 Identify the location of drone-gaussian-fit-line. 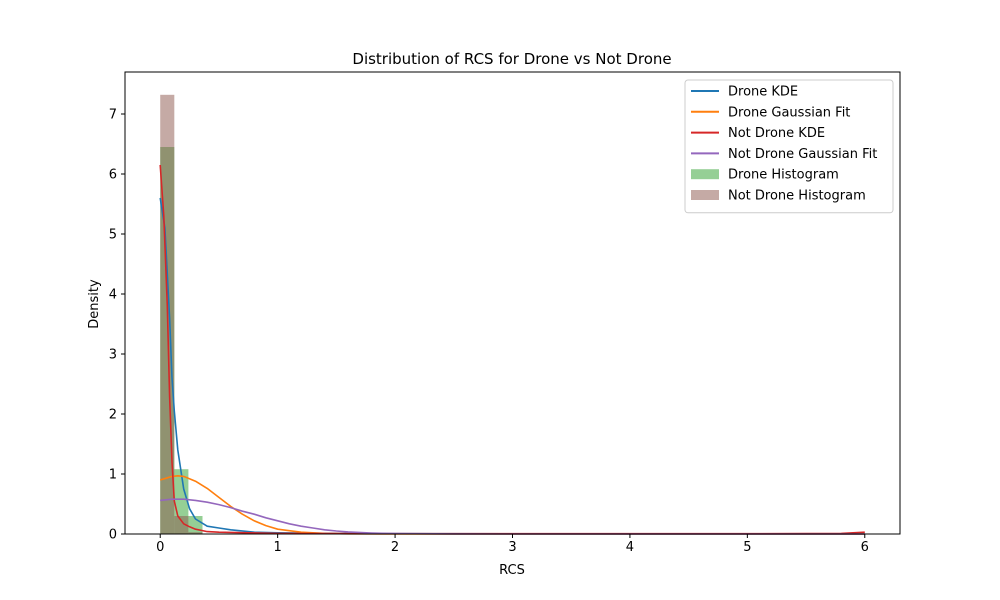
(512, 505).